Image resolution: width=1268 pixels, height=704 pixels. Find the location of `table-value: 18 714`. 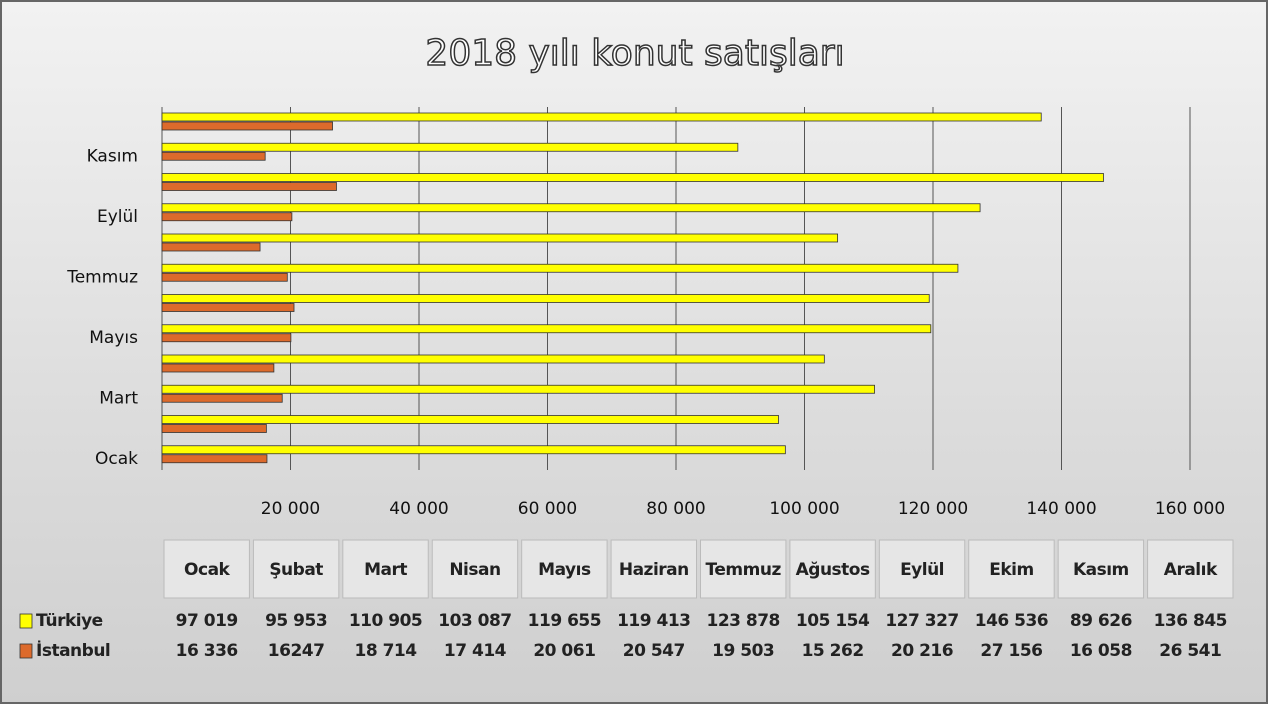

table-value: 18 714 is located at coordinates (386, 651).